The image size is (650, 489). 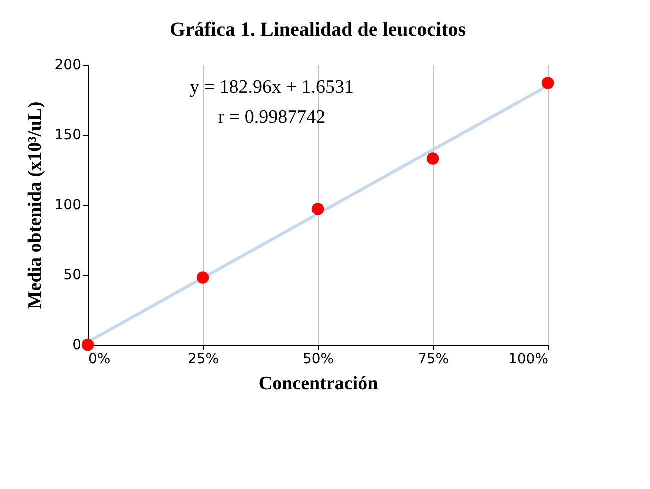 I want to click on x-tick-label: 75%, so click(x=434, y=360).